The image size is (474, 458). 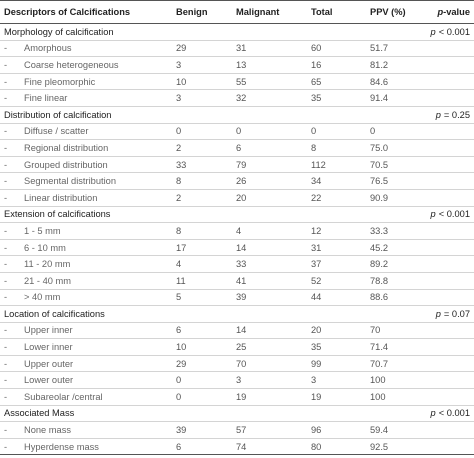 I want to click on data-row: - 1 - 5 mm 8 4 12 33.3, so click(x=237, y=231).